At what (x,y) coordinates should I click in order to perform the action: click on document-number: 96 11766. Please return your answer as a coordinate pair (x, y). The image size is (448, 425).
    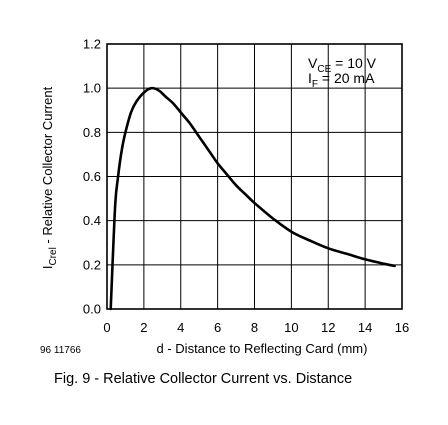
    Looking at the image, I should click on (60, 350).